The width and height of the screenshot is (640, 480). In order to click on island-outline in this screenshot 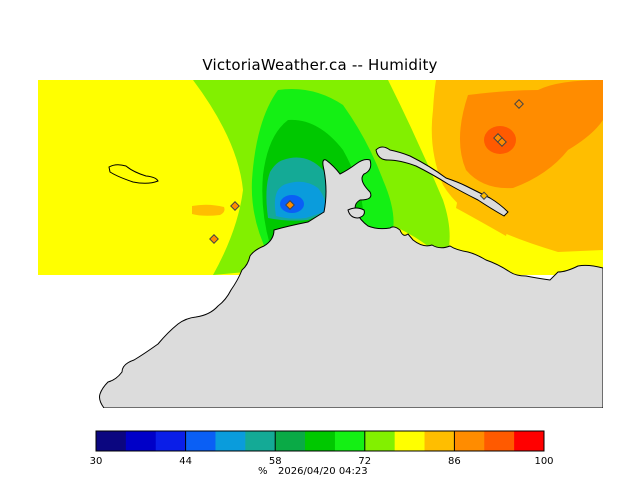, I will do `click(133, 174)`.